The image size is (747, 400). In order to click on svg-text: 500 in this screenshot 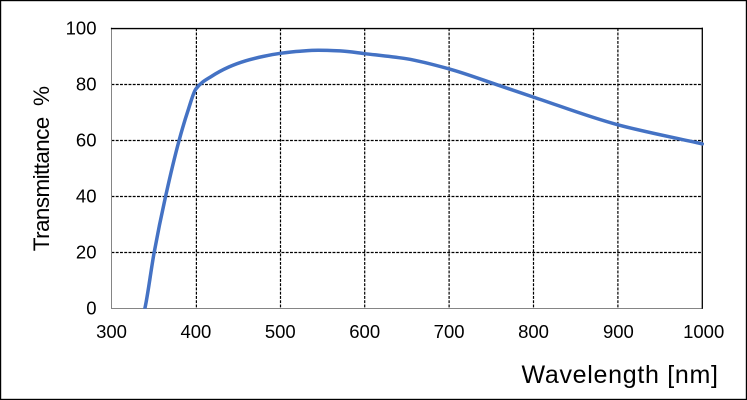, I will do `click(280, 331)`.